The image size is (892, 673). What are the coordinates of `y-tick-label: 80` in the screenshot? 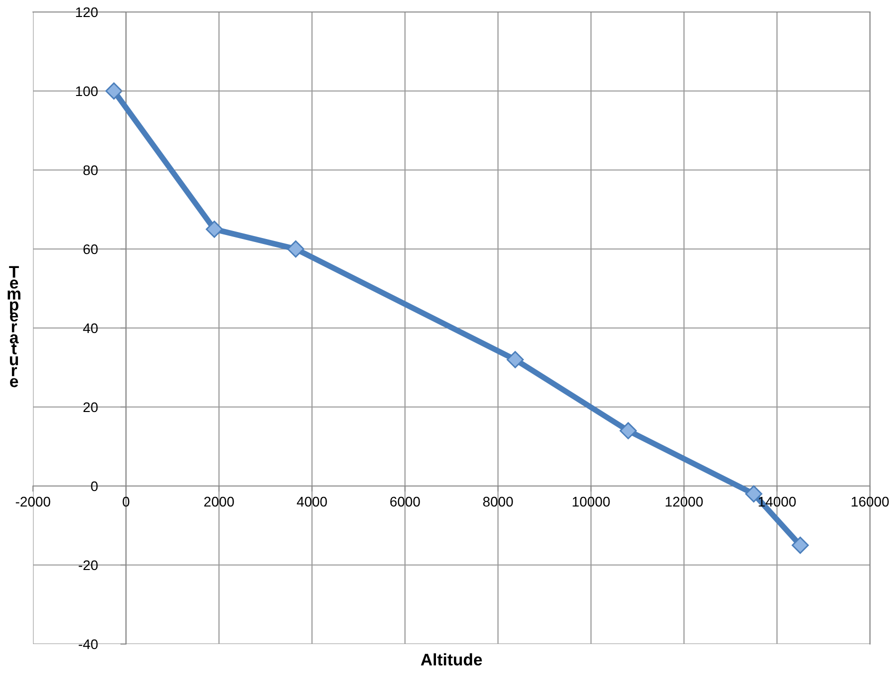 It's located at (90, 170).